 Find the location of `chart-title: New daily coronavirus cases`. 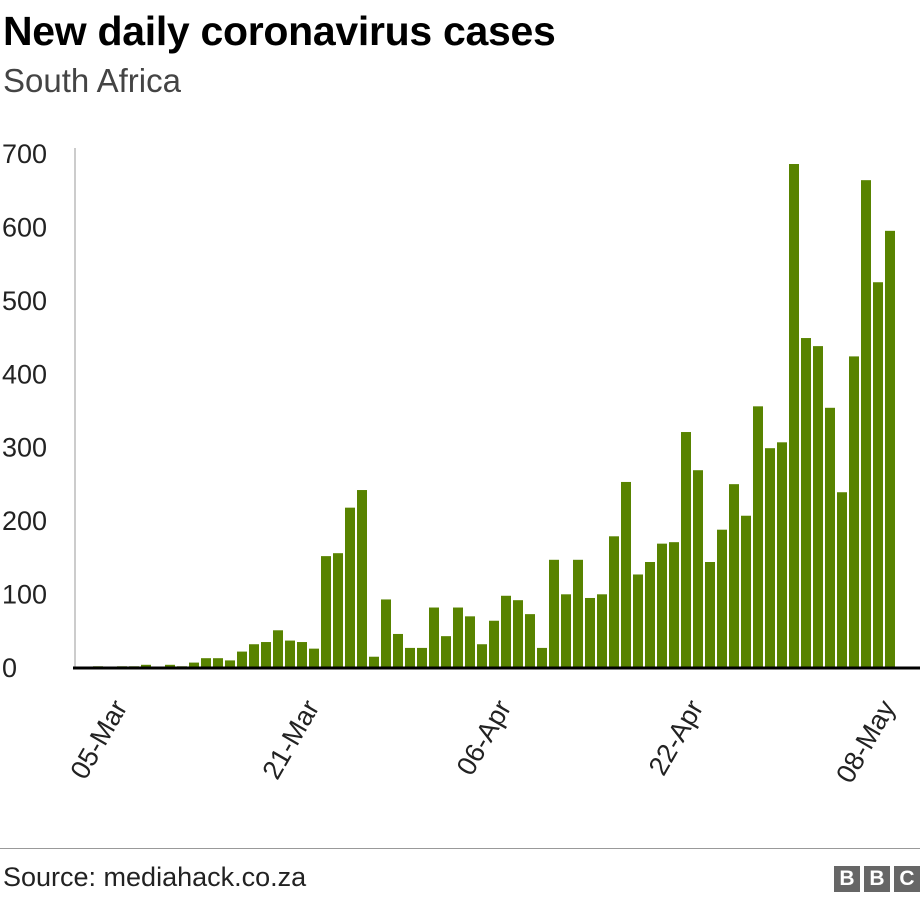

chart-title: New daily coronavirus cases is located at coordinates (279, 31).